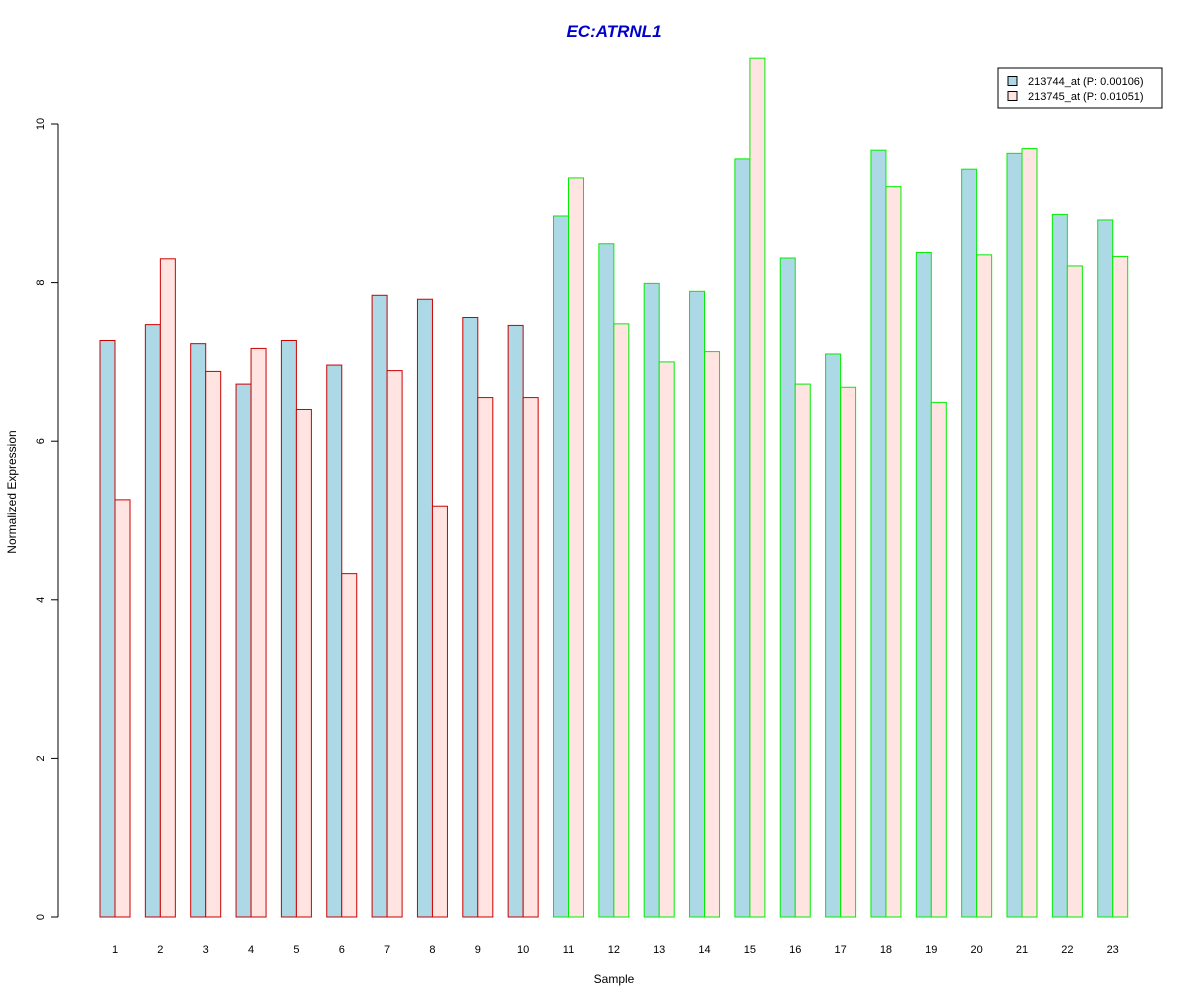 The width and height of the screenshot is (1200, 1000). What do you see at coordinates (1022, 950) in the screenshot?
I see `x-tick-label: 21` at bounding box center [1022, 950].